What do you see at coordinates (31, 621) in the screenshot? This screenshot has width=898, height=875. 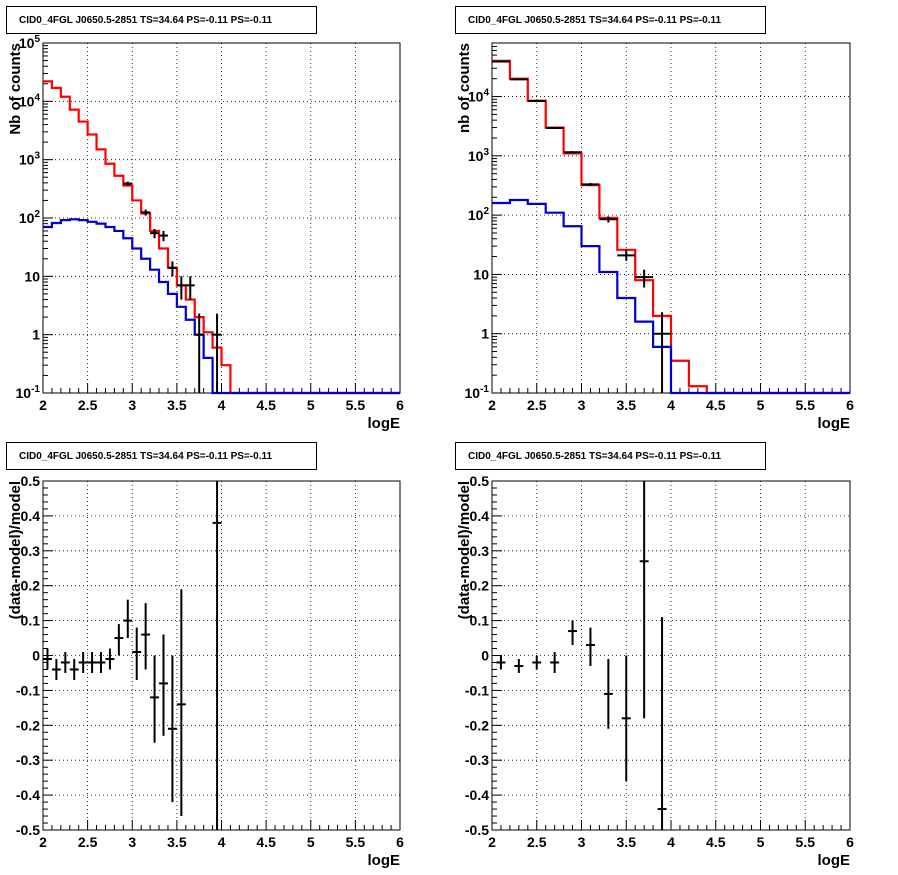 I see `y-tick-label: 0.1` at bounding box center [31, 621].